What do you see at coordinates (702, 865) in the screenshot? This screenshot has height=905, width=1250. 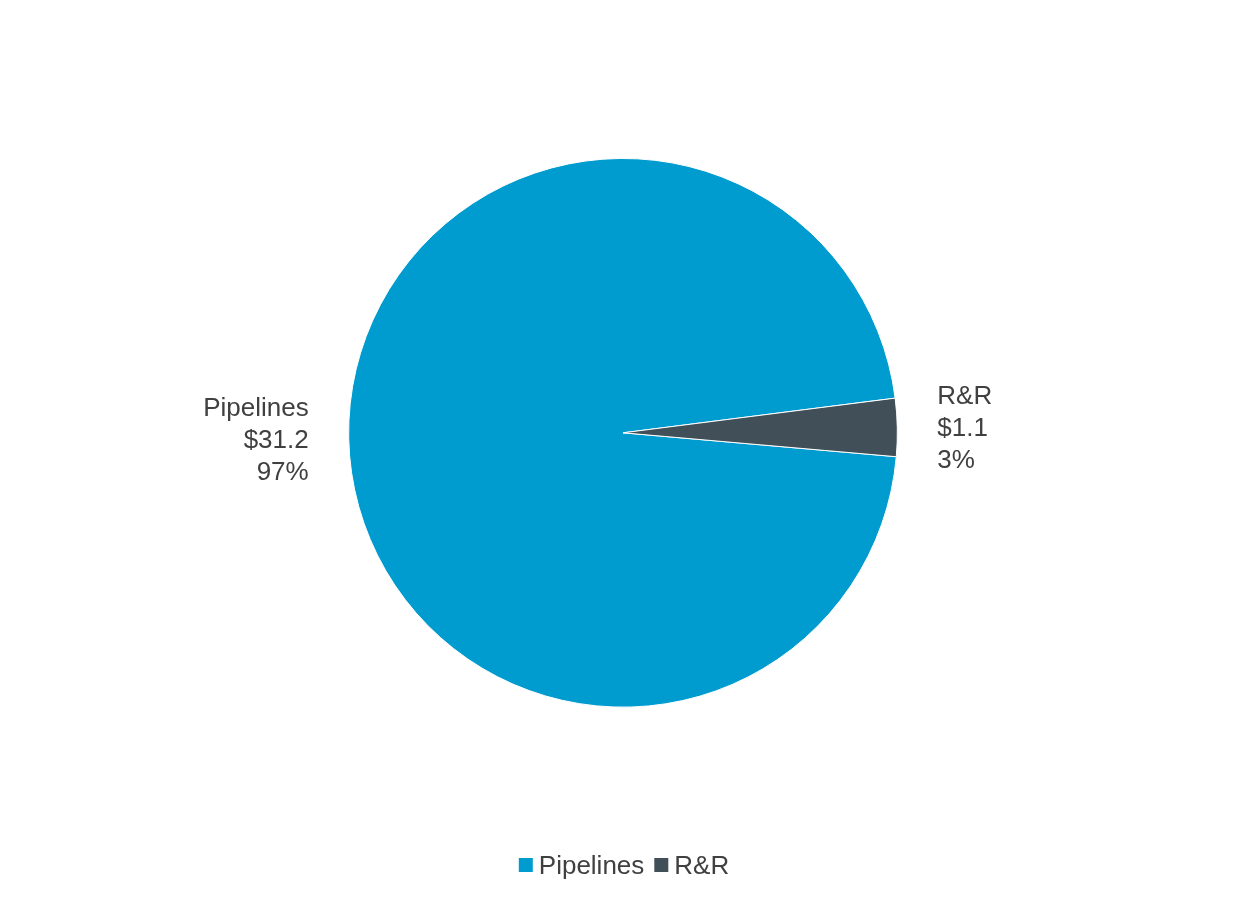 I see `legend-label: R&R` at bounding box center [702, 865].